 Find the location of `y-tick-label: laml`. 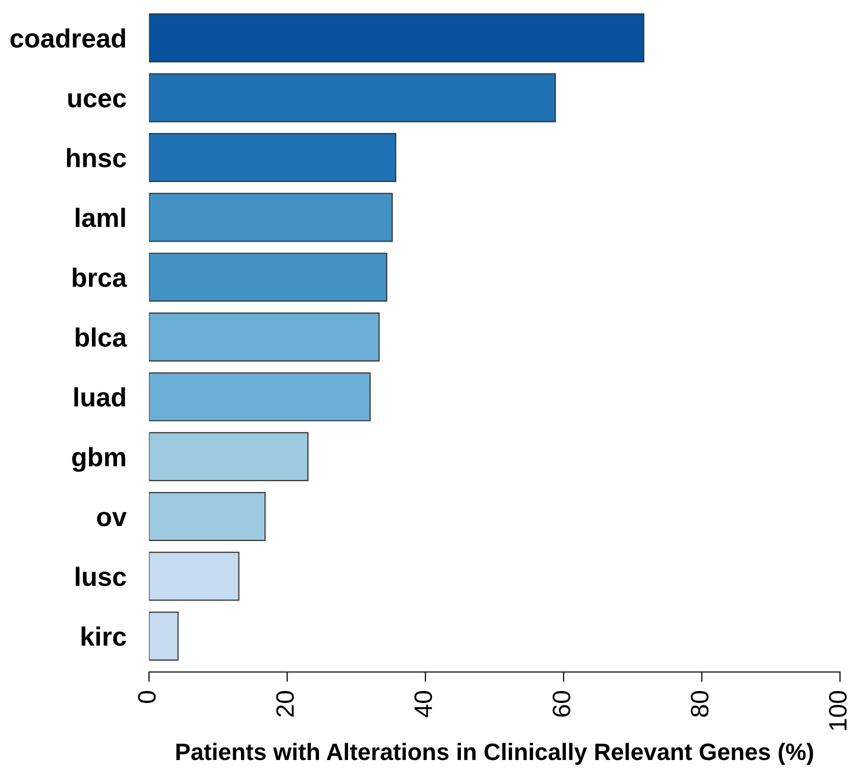

y-tick-label: laml is located at coordinates (100, 218).